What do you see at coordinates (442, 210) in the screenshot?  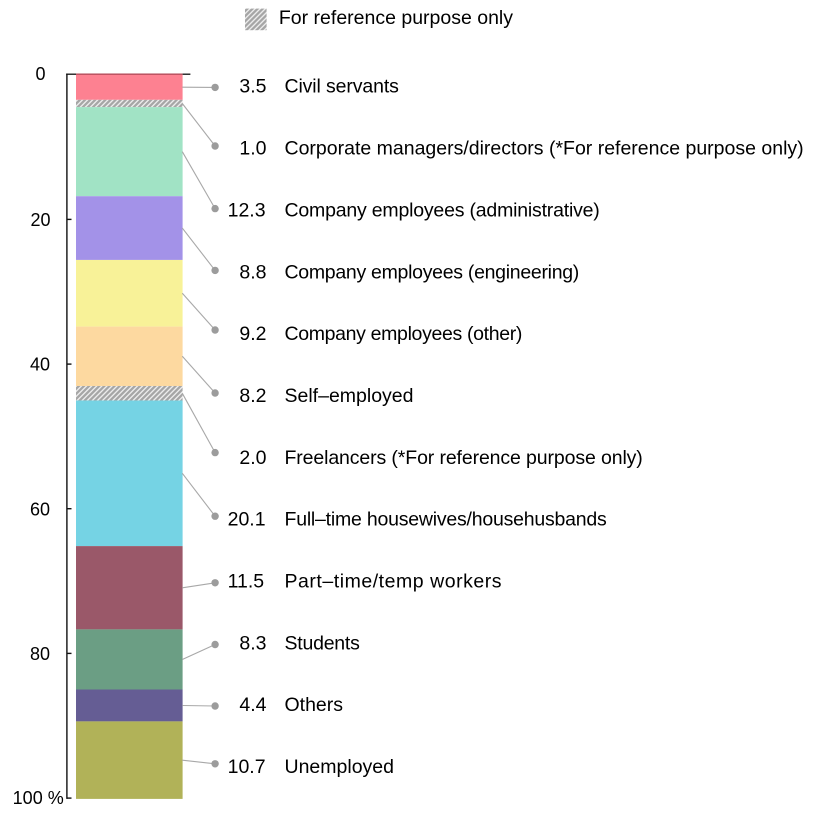 I see `svg-text:Company employees (administrat: Company employees (administrative)` at bounding box center [442, 210].